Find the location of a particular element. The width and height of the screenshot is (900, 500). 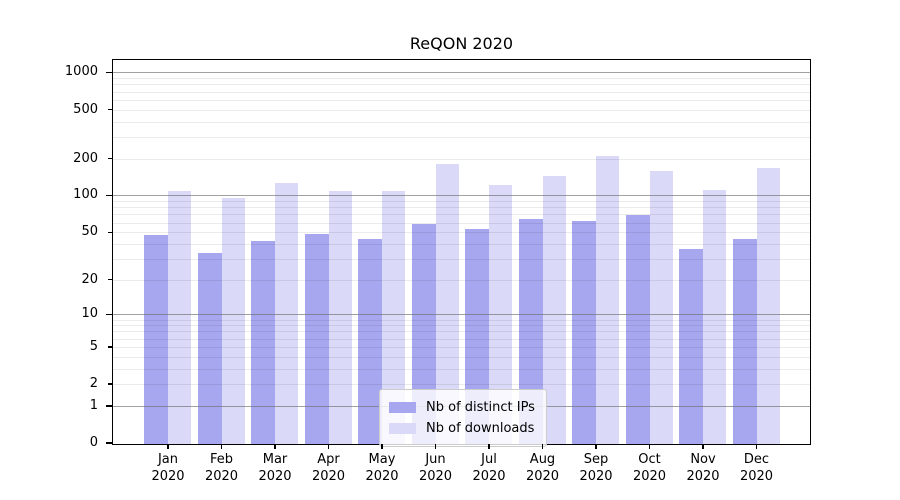

bar-downloads-dec is located at coordinates (768, 306).